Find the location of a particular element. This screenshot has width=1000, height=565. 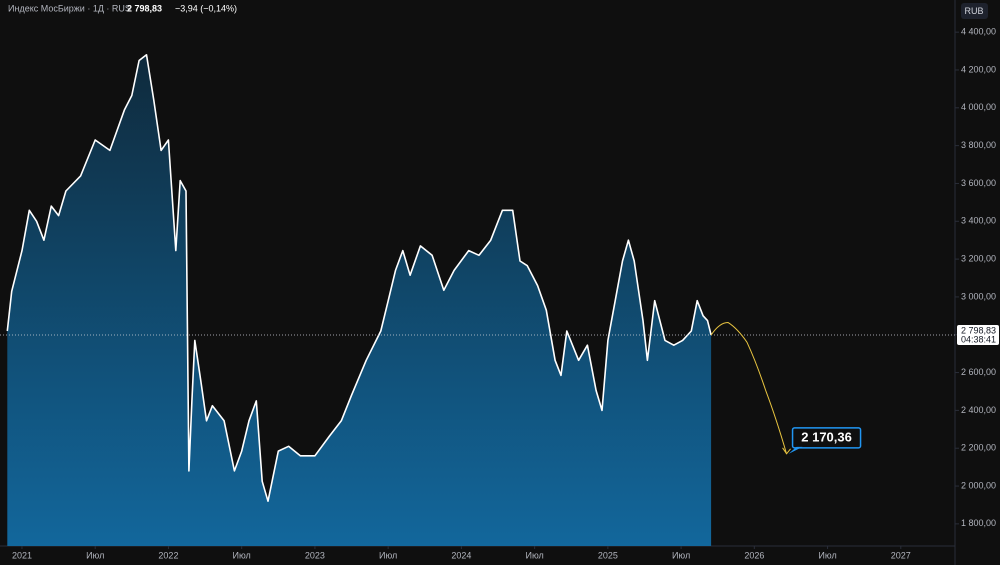

x-tick-label: 2021 is located at coordinates (22, 555).